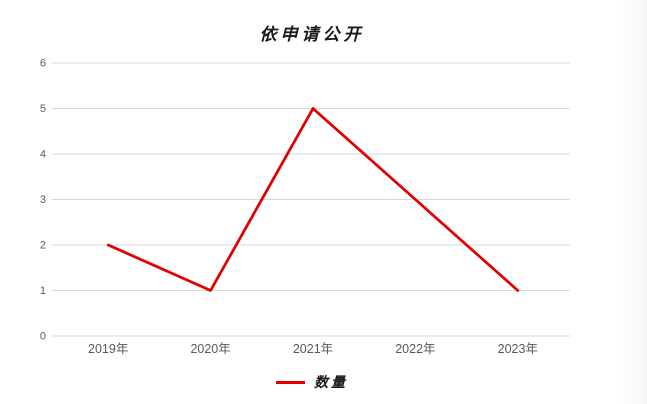 This screenshot has width=647, height=404. Describe the element at coordinates (312, 382) in the screenshot. I see `legend: 数量` at that location.